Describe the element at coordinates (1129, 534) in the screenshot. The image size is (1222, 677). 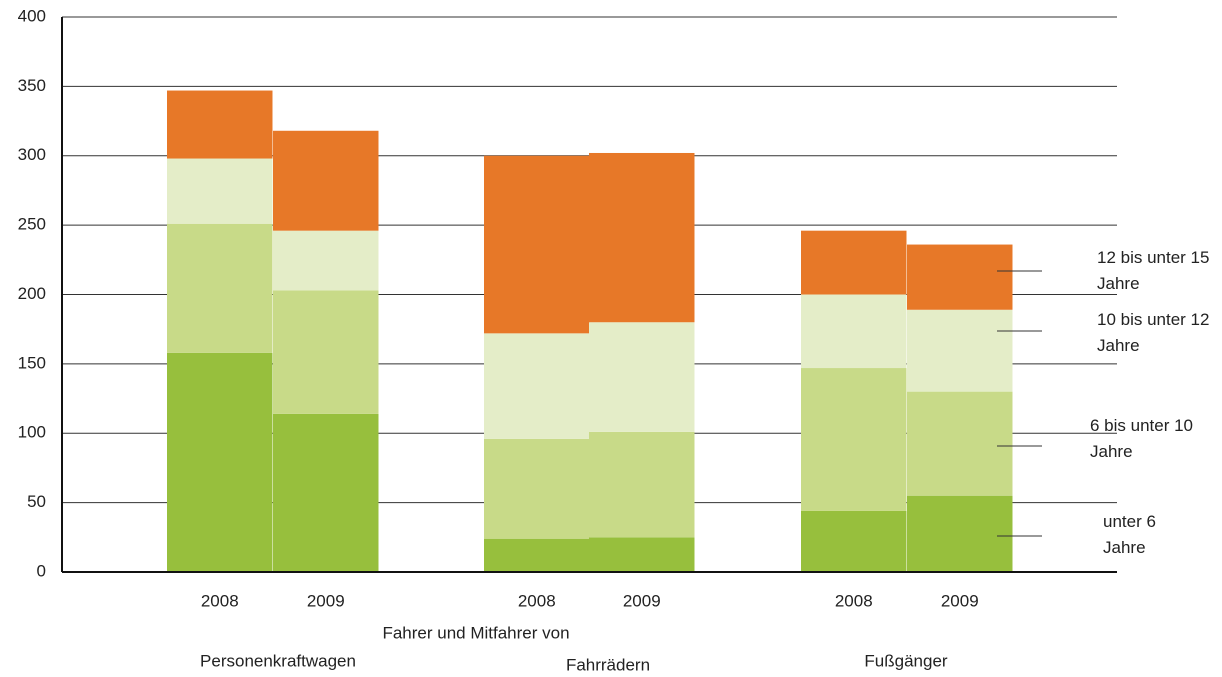
I see `legend-label: unter 6 Jahre` at that location.